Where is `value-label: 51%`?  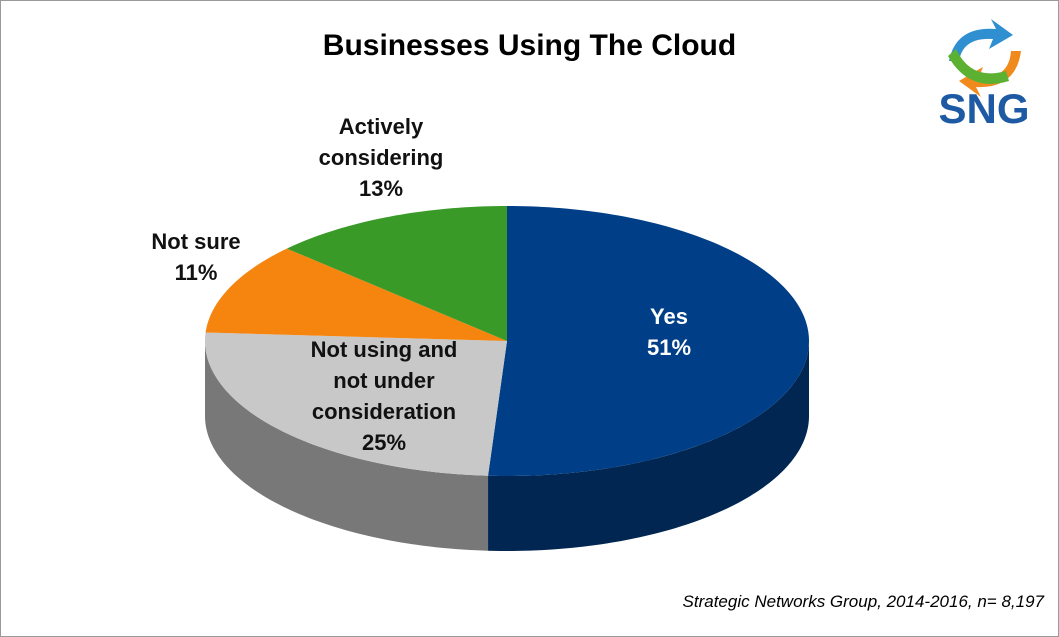 value-label: 51% is located at coordinates (669, 347).